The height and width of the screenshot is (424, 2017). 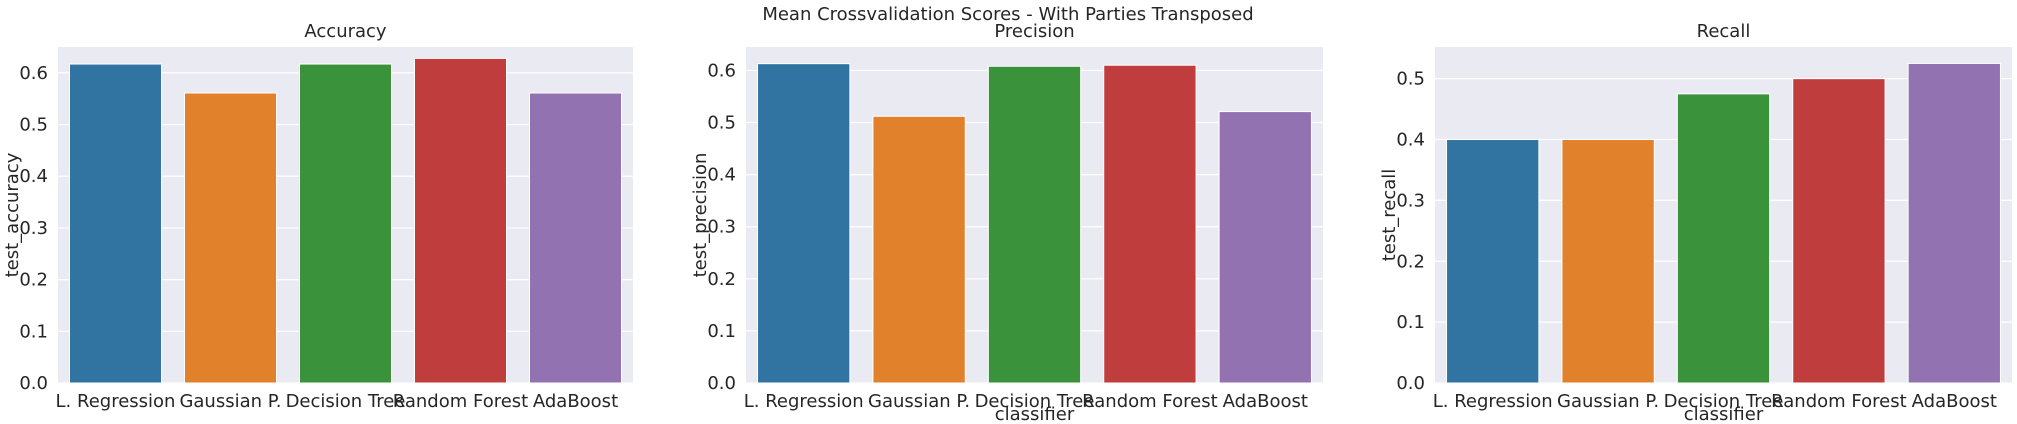 I want to click on panel-title: Precision, so click(x=1034, y=31).